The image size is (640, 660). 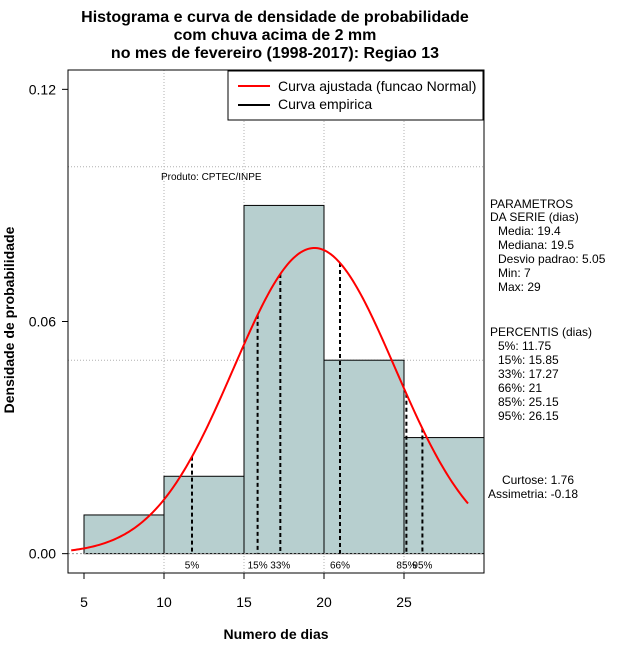 I want to click on percentile-marker-label: 66%, so click(x=340, y=566).